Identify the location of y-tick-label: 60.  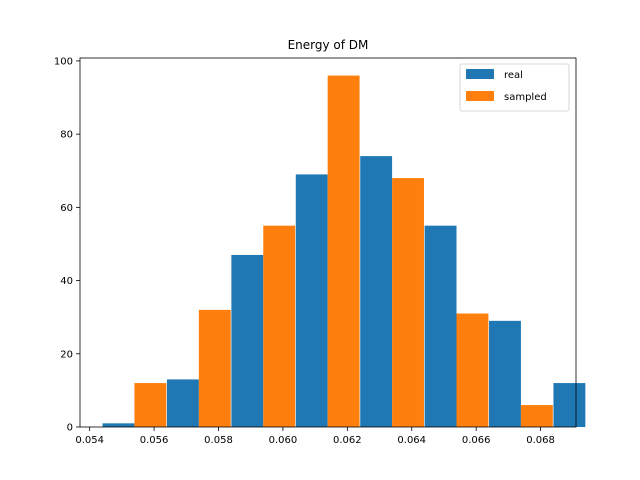
(66, 208).